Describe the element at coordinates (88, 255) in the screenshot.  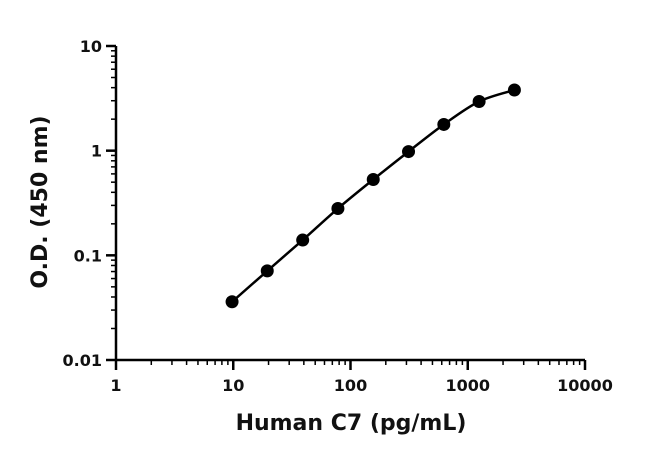
I see `y-tick-label: 0.1` at that location.